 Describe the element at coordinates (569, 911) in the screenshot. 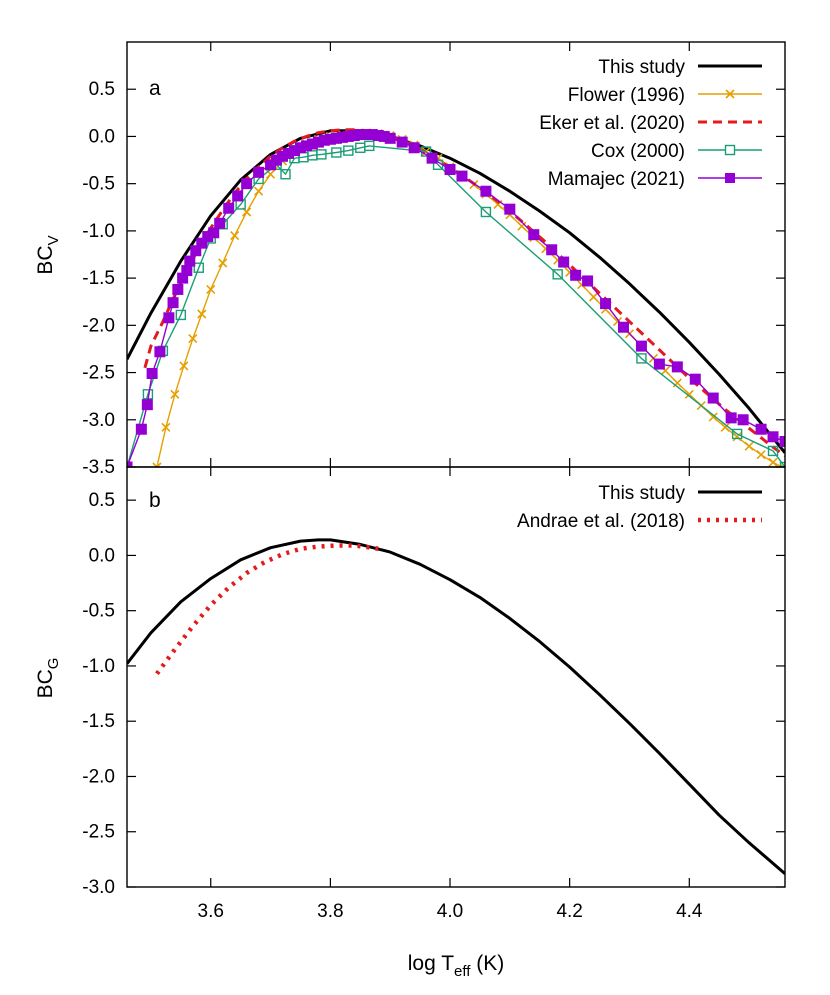

I see `x-tick-label: 4.2` at that location.